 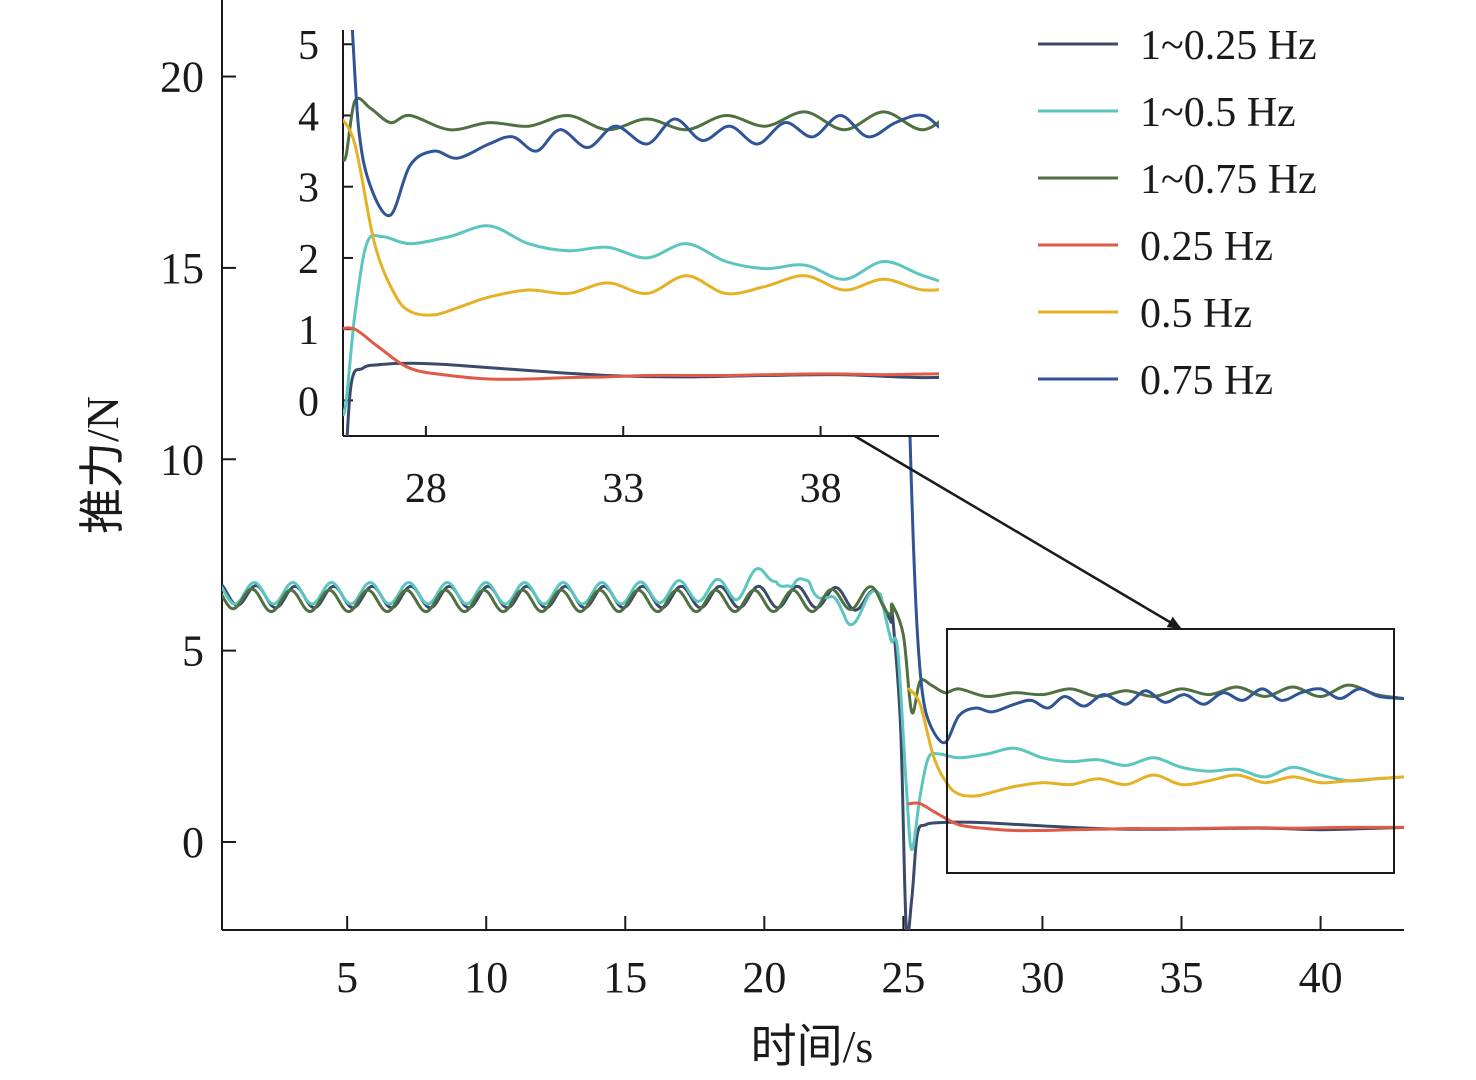 What do you see at coordinates (193, 651) in the screenshot?
I see `y-tick-label: 5` at bounding box center [193, 651].